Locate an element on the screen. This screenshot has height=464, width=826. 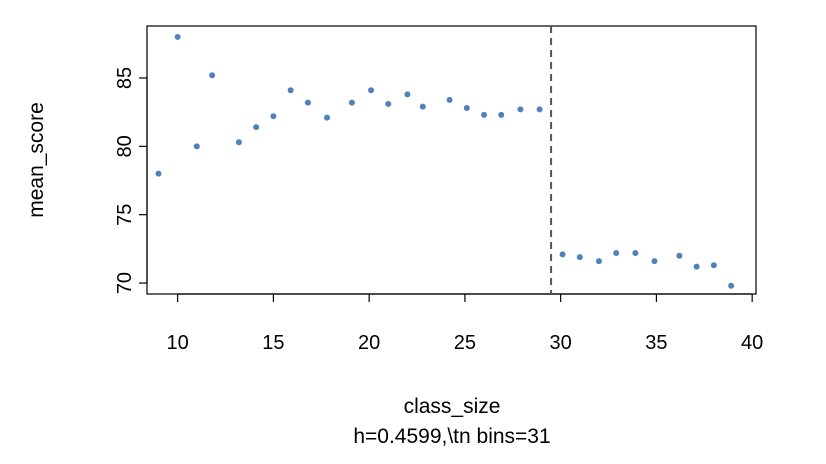
y-tick-label: 80 is located at coordinates (125, 146).